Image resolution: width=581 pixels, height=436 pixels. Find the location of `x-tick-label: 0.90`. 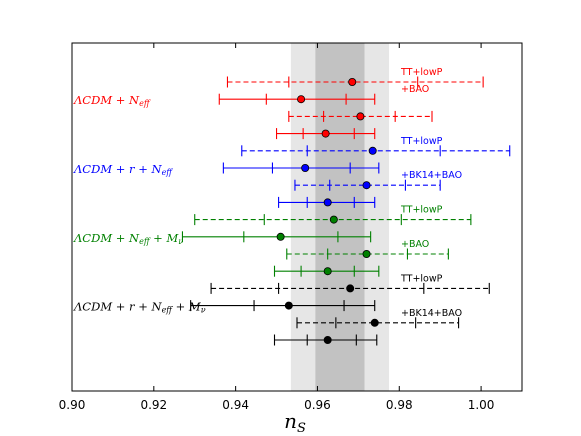

x-tick-label: 0.90 is located at coordinates (72, 405).